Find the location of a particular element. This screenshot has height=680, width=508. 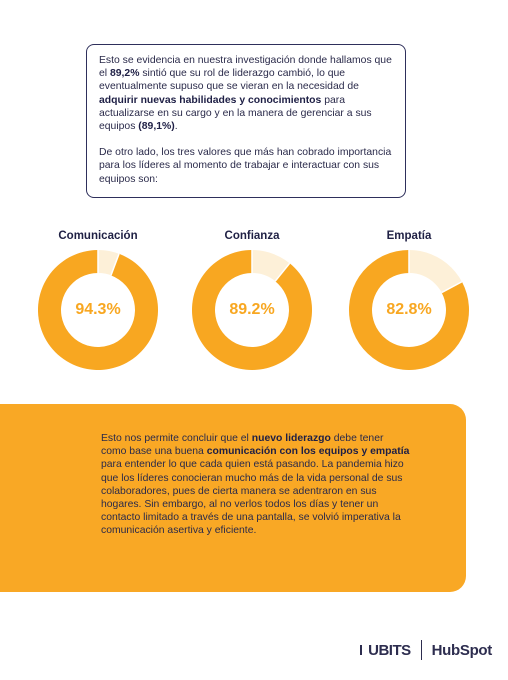

value-empatia: Empatía 82.8% is located at coordinates (409, 300).